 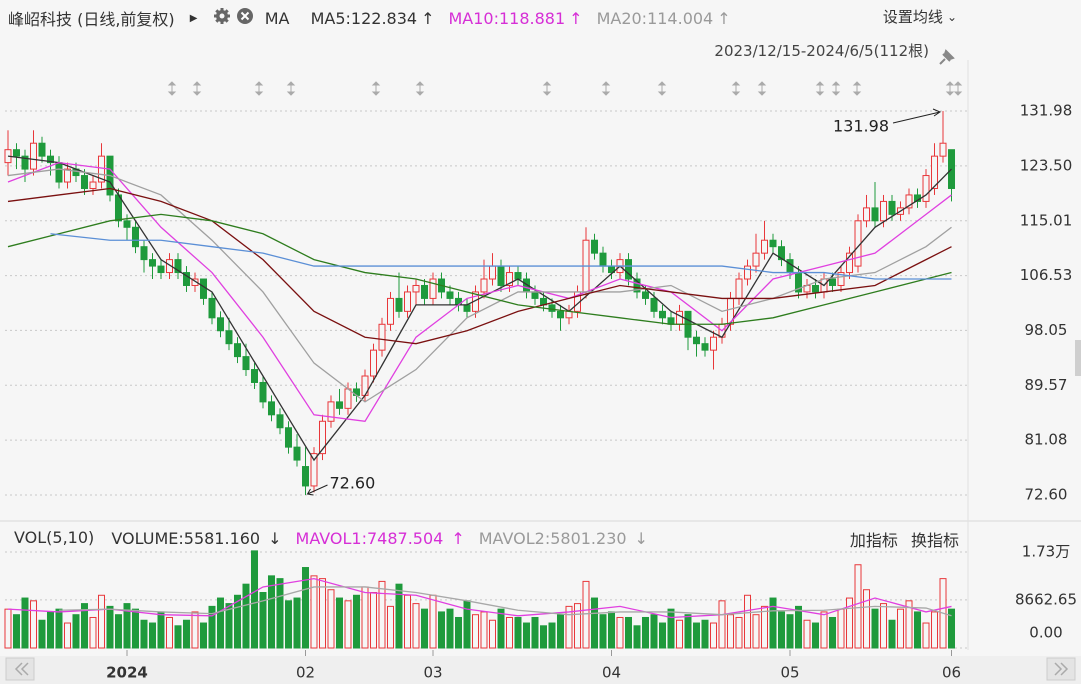 What do you see at coordinates (1078, 358) in the screenshot?
I see `side-handle` at bounding box center [1078, 358].